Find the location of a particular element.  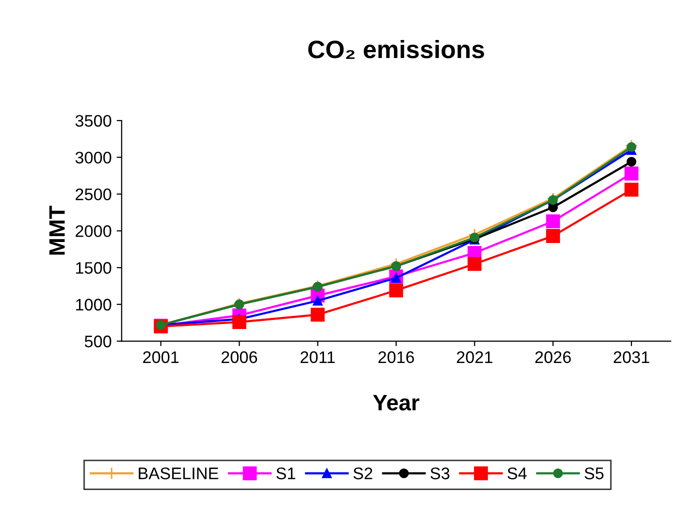

x-tick-label: 2001 is located at coordinates (161, 357).